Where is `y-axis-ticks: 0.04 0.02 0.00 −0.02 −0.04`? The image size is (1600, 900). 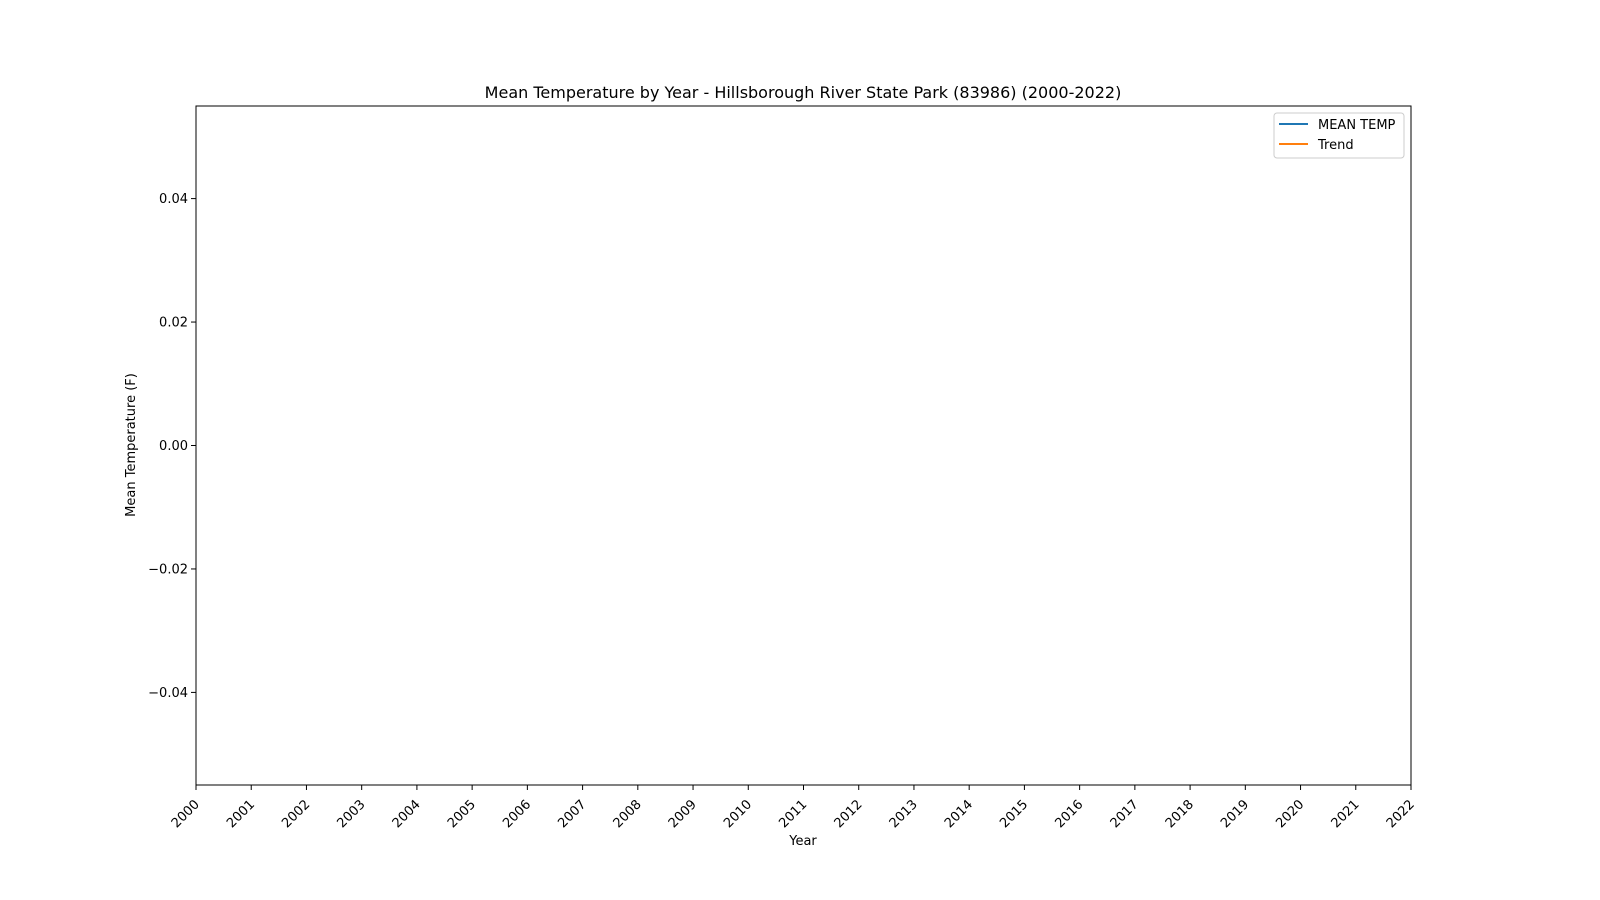
y-axis-ticks: 0.04 0.02 0.00 −0.02 −0.04 is located at coordinates (172, 446).